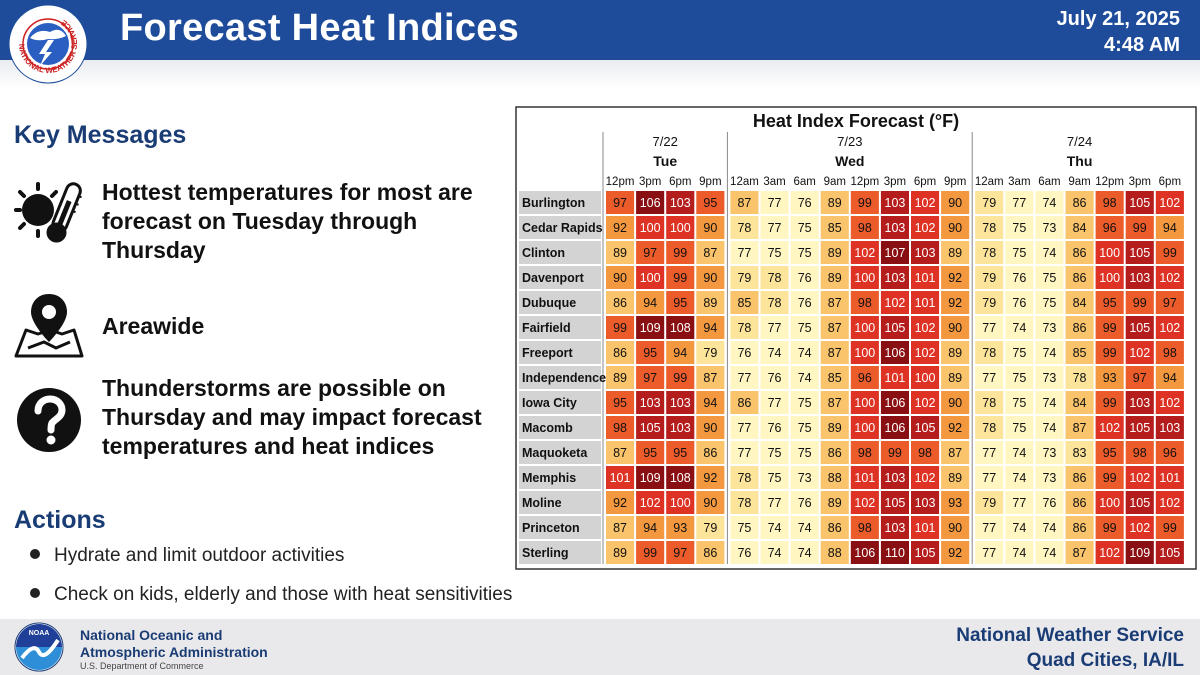 This screenshot has width=1200, height=675. Describe the element at coordinates (39, 647) in the screenshot. I see `noaa-logo: NOAA` at that location.